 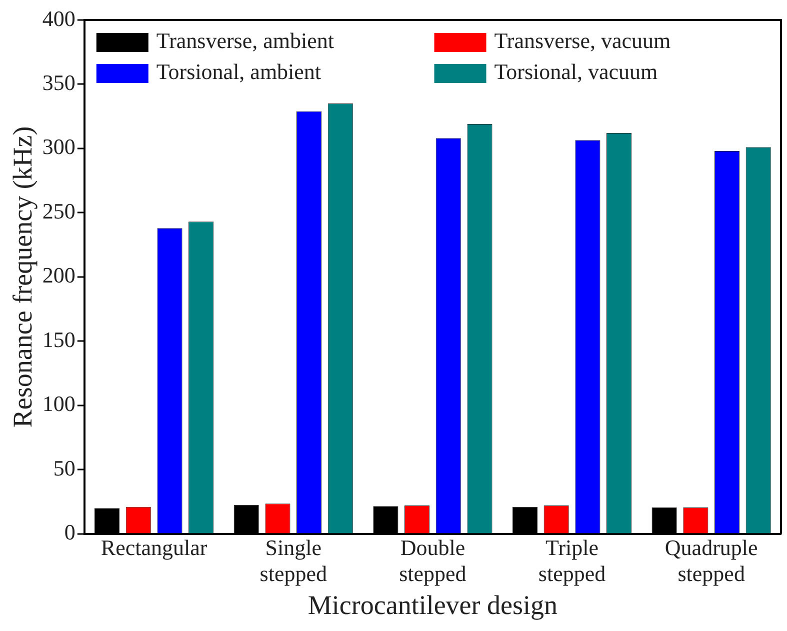 I want to click on x-axis-title: Microcantilever design, so click(x=433, y=605).